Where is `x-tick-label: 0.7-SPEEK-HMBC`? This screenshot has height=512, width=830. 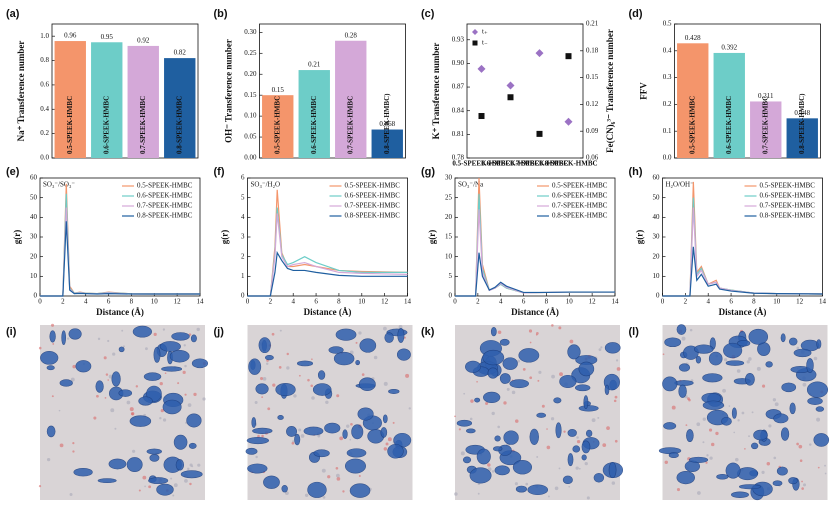 x-tick-label: 0.7-SPEEK-HMBC is located at coordinates (539, 164).